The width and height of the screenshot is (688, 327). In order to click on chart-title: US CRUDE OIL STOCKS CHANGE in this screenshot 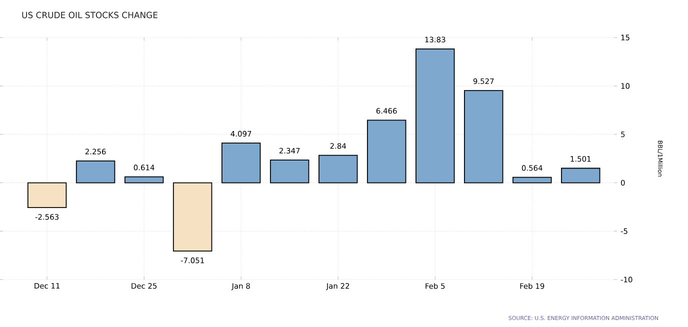, I will do `click(90, 15)`.